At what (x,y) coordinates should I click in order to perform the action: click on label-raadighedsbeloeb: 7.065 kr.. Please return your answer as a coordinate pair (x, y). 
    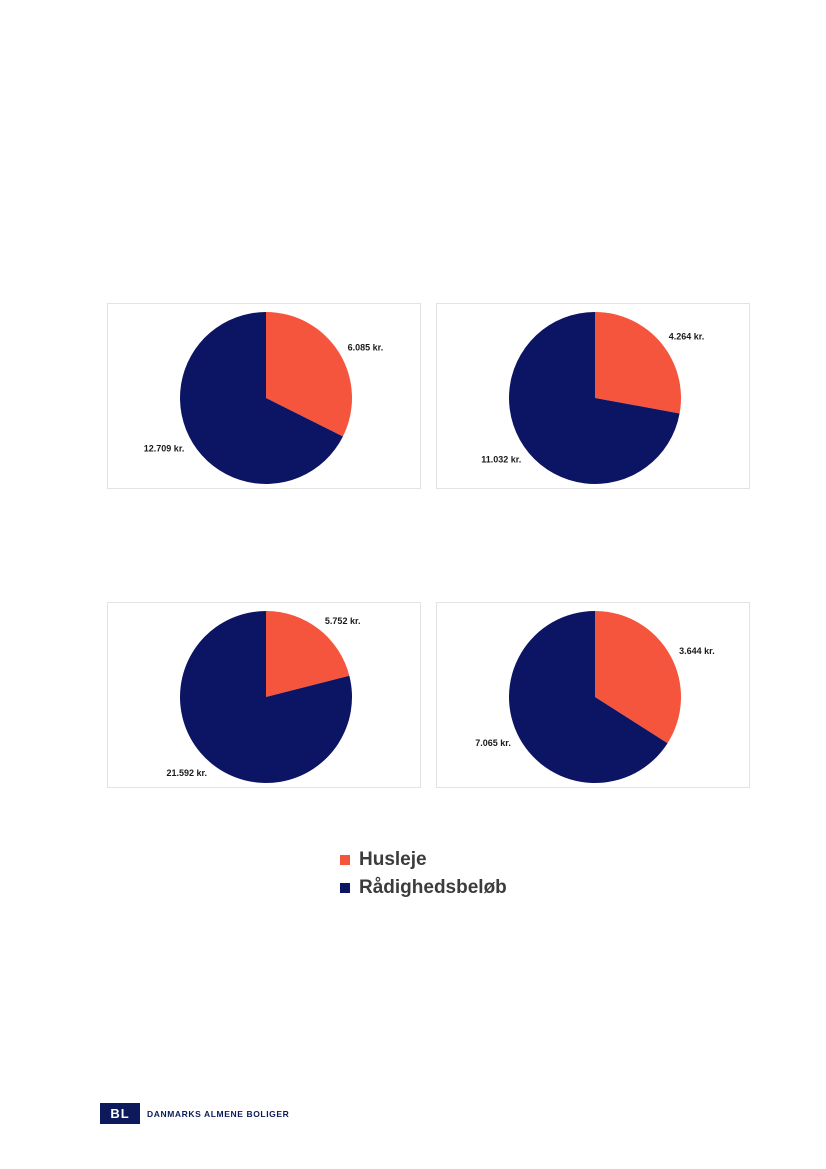
    Looking at the image, I should click on (493, 743).